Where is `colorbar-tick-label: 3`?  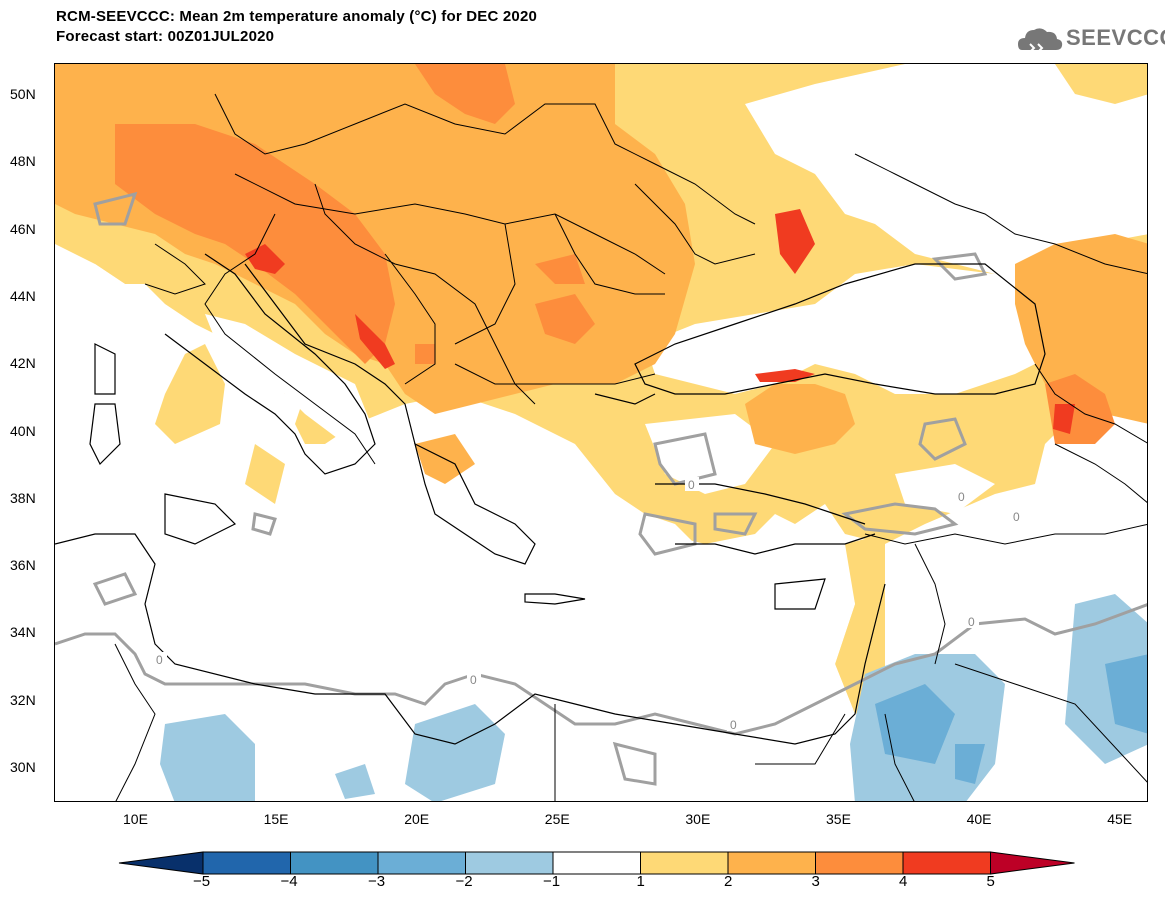 colorbar-tick-label: 3 is located at coordinates (815, 881).